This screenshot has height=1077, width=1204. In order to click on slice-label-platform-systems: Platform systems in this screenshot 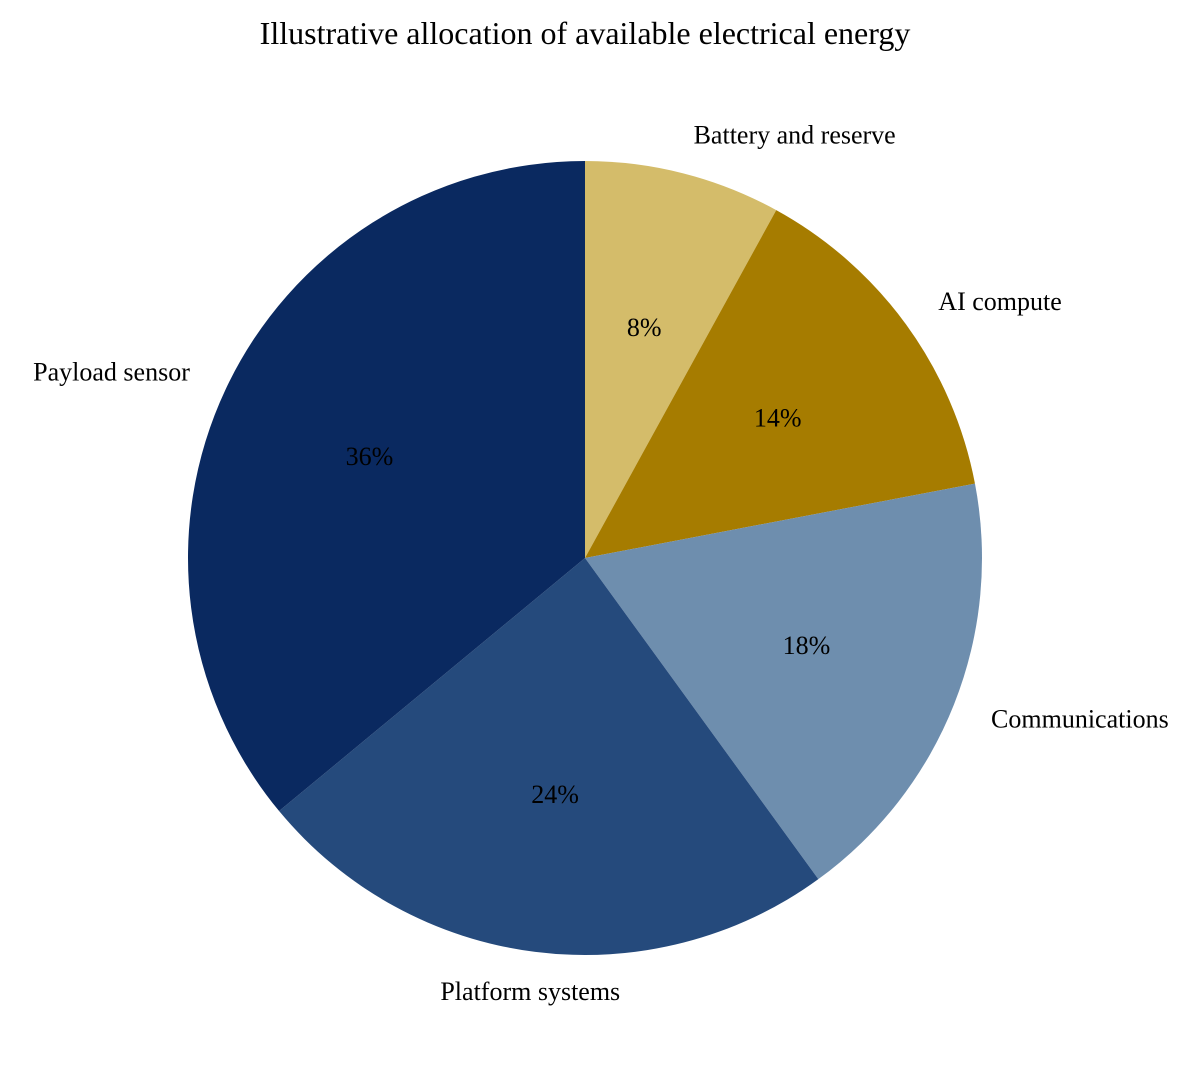, I will do `click(530, 991)`.